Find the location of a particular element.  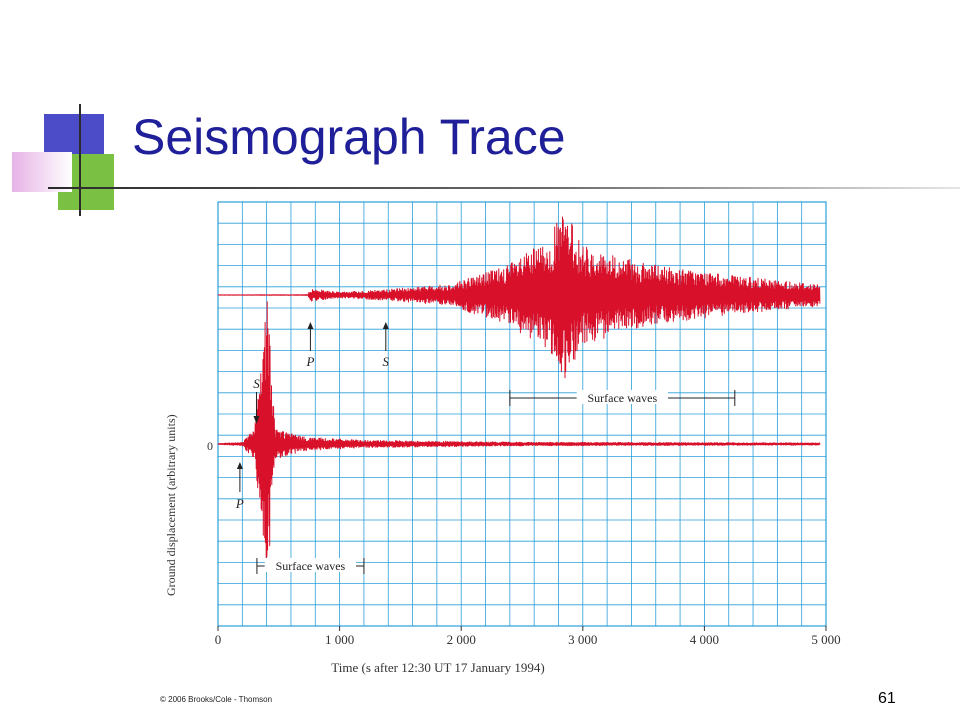

marker-upper-p-head is located at coordinates (310, 325).